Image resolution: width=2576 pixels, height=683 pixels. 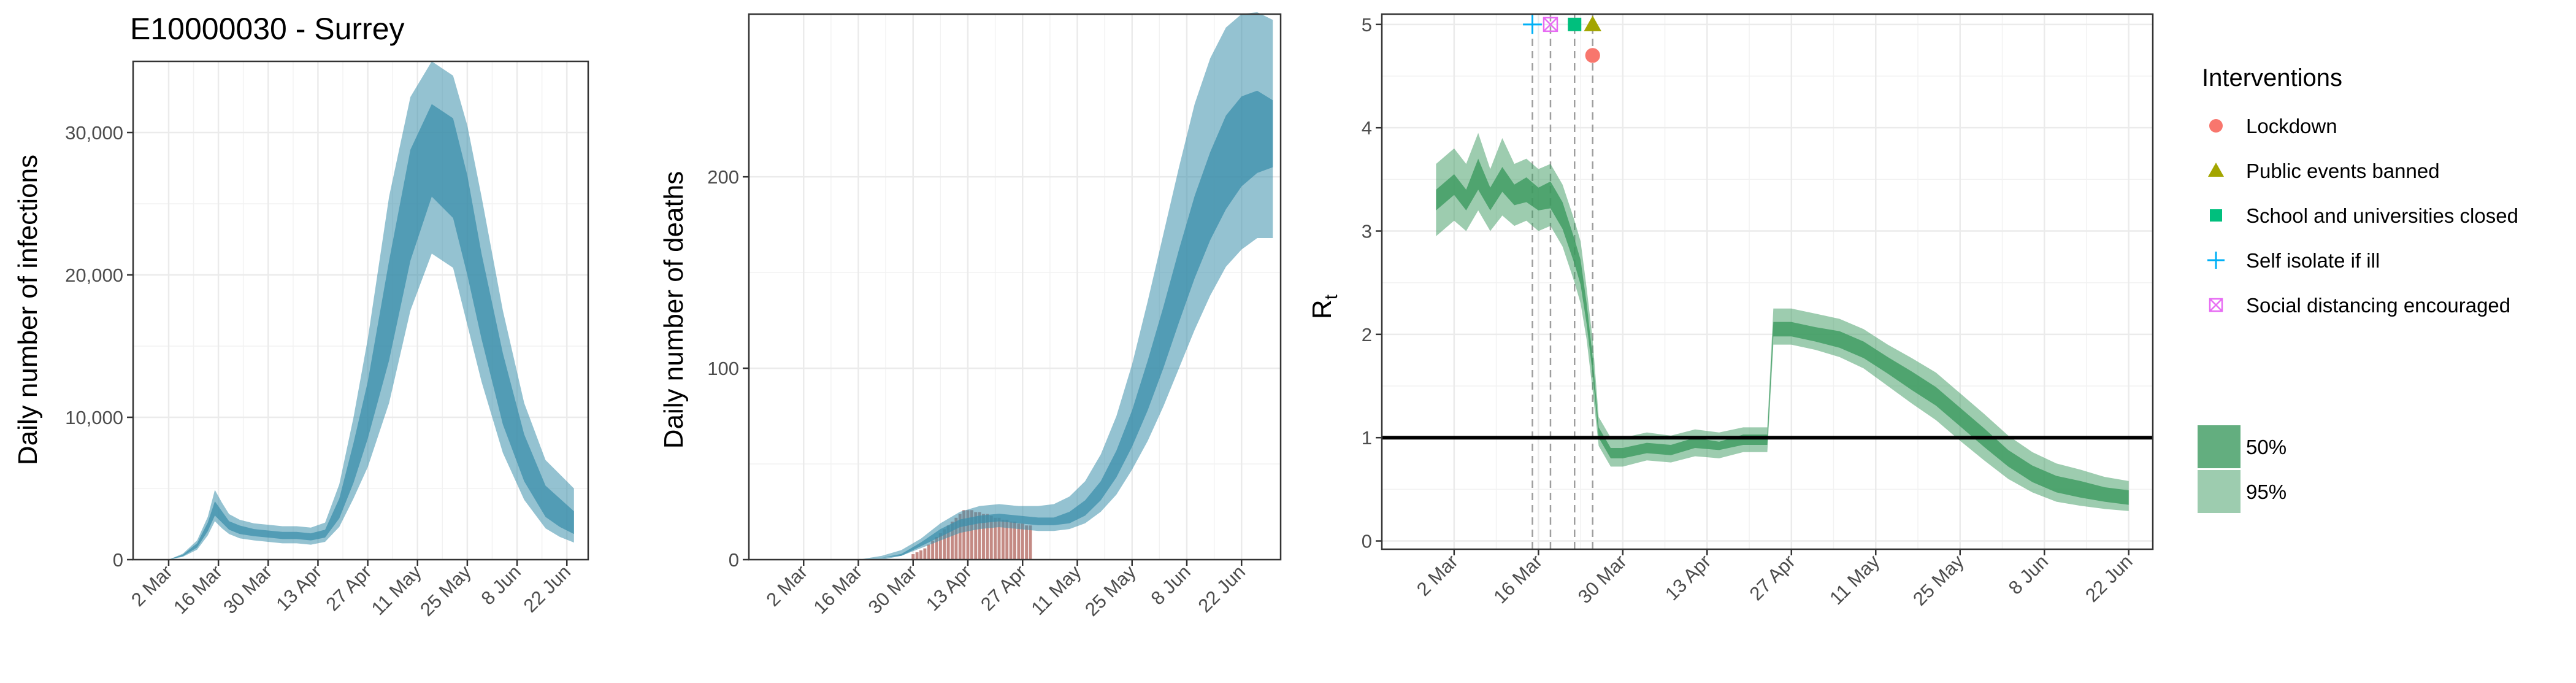 What do you see at coordinates (1367, 232) in the screenshot?
I see `y-tick-label: 3` at bounding box center [1367, 232].